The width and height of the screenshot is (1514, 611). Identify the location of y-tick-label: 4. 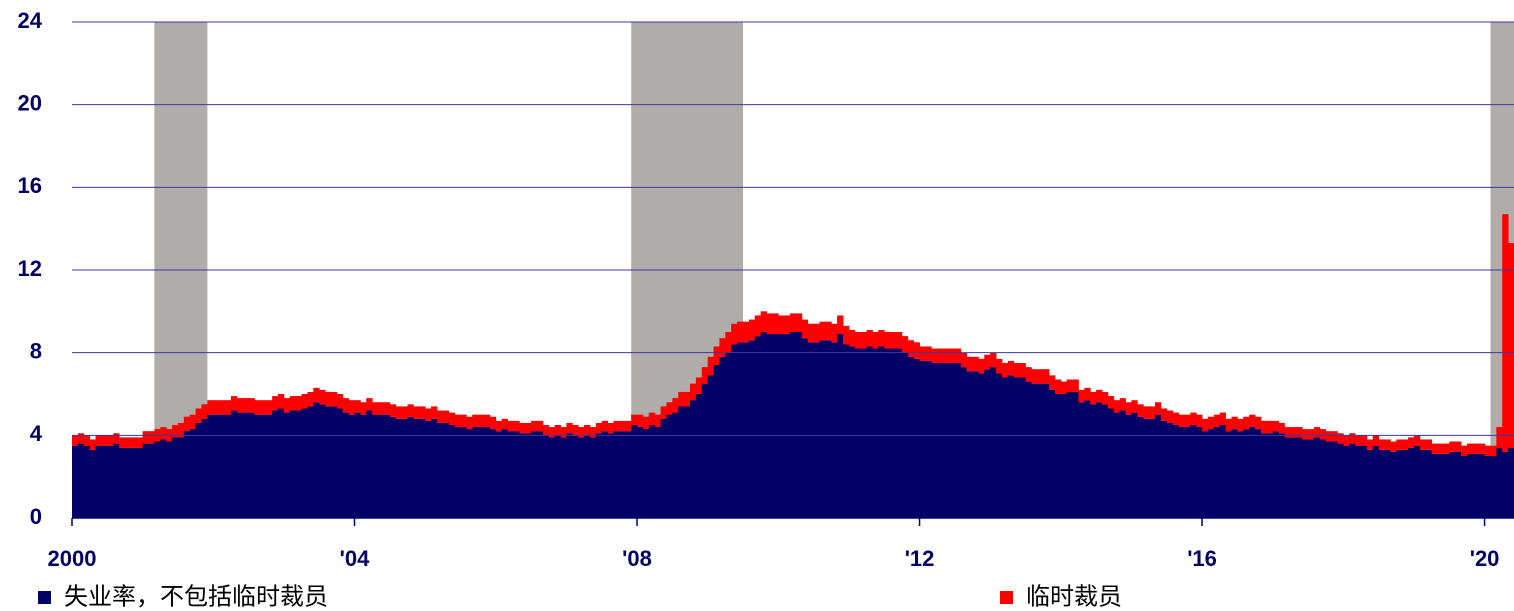
(36, 433).